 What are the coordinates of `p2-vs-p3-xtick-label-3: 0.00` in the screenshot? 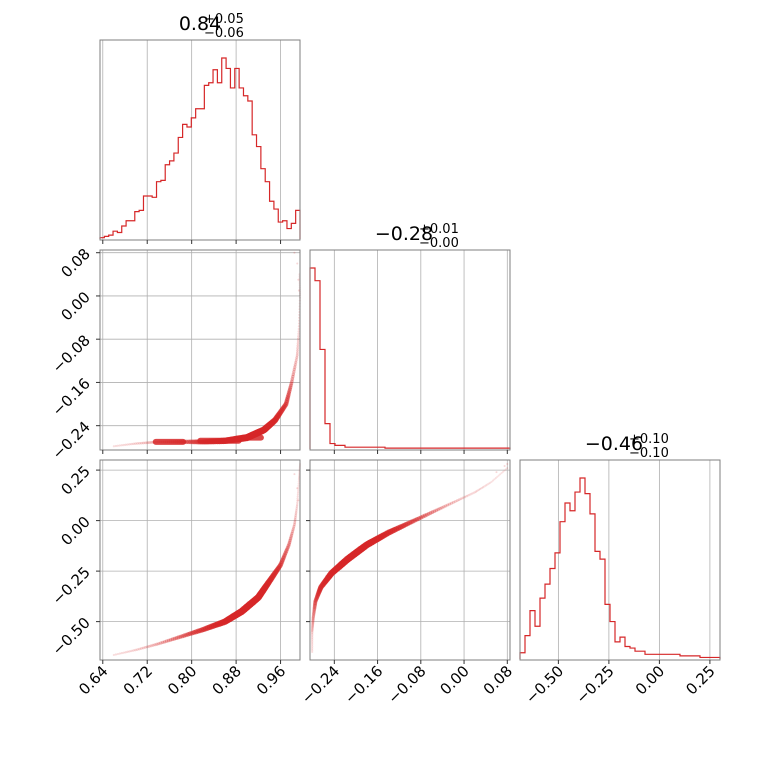 It's located at (455, 680).